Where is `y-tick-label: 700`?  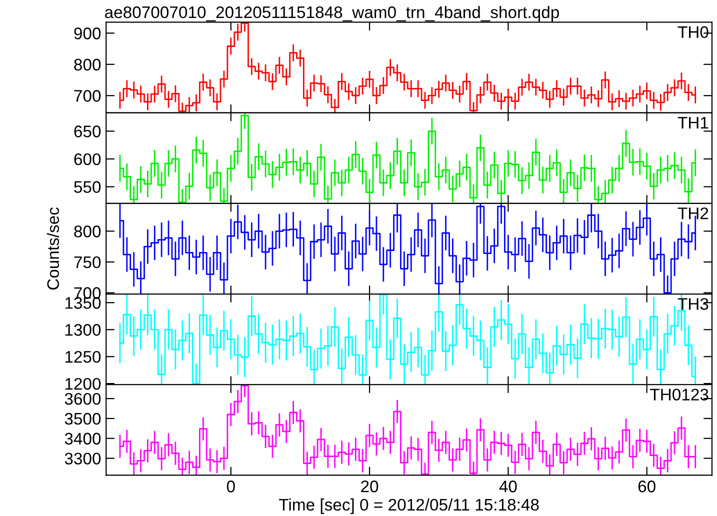 y-tick-label: 700 is located at coordinates (87, 96).